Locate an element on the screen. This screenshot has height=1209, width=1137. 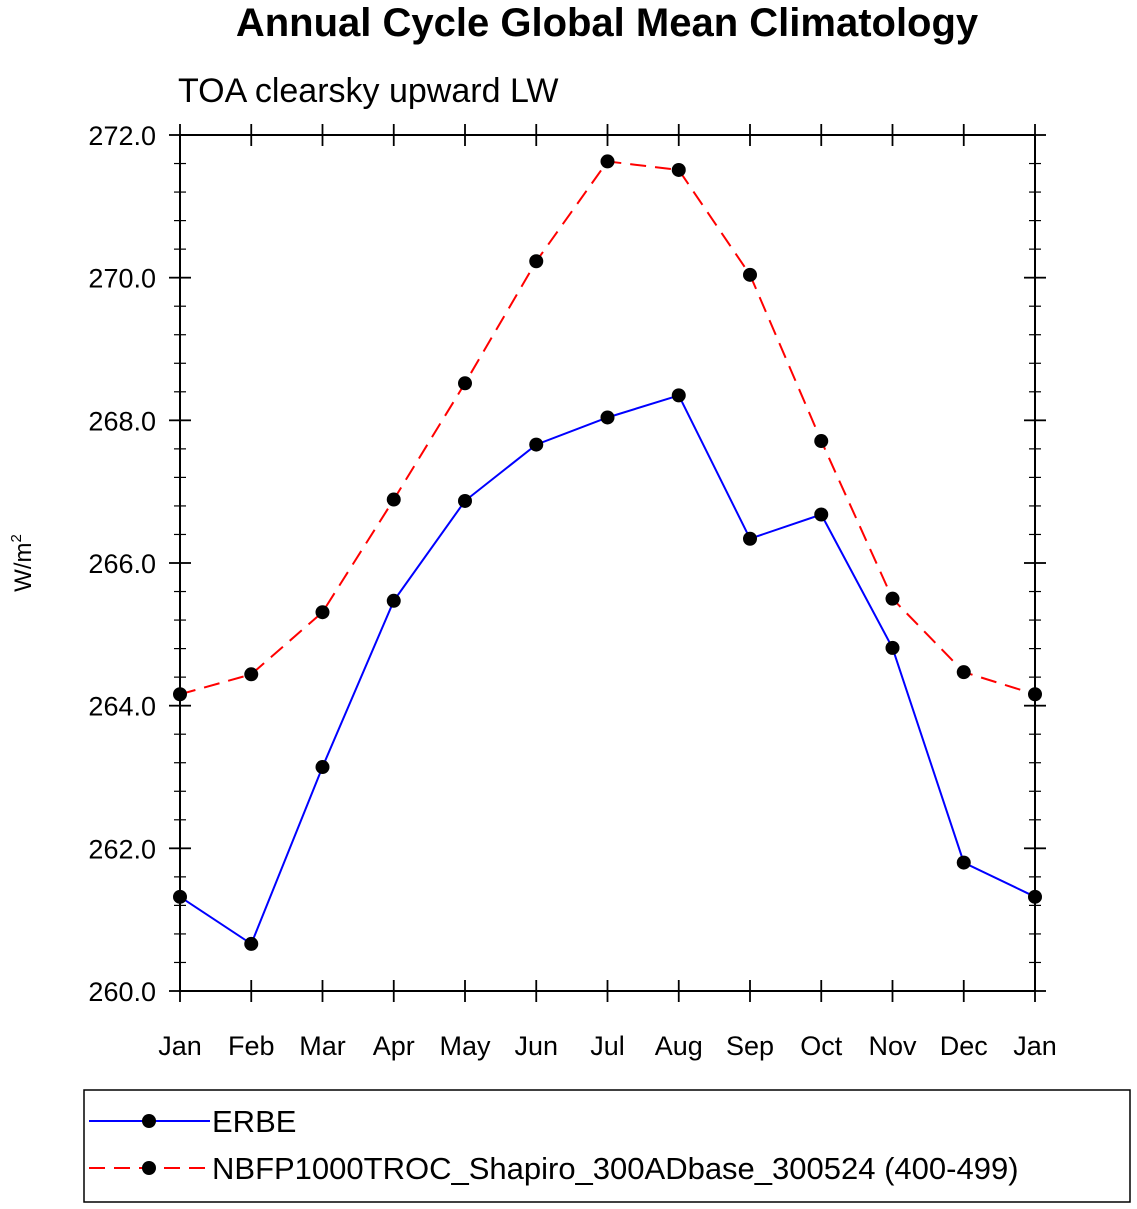
y-tick-label: 272.0 is located at coordinates (122, 136).